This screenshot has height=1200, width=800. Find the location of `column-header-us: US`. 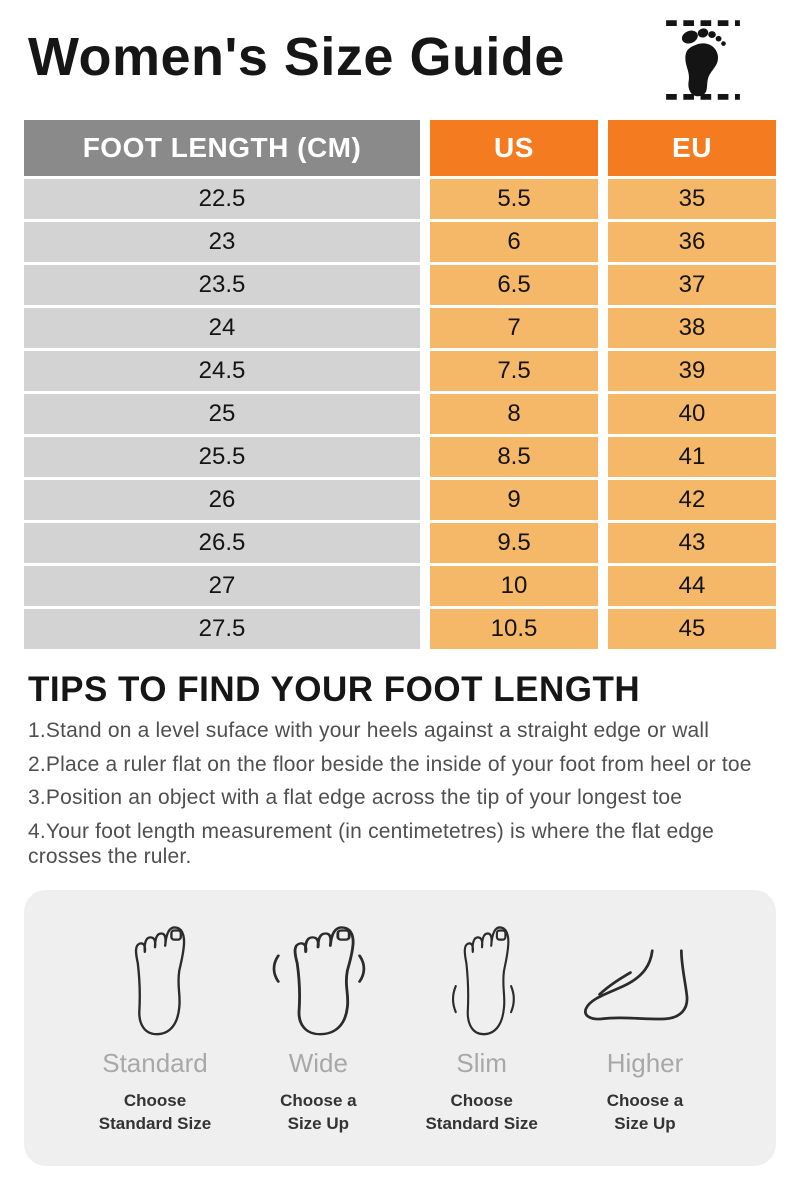

column-header-us: US is located at coordinates (514, 148).